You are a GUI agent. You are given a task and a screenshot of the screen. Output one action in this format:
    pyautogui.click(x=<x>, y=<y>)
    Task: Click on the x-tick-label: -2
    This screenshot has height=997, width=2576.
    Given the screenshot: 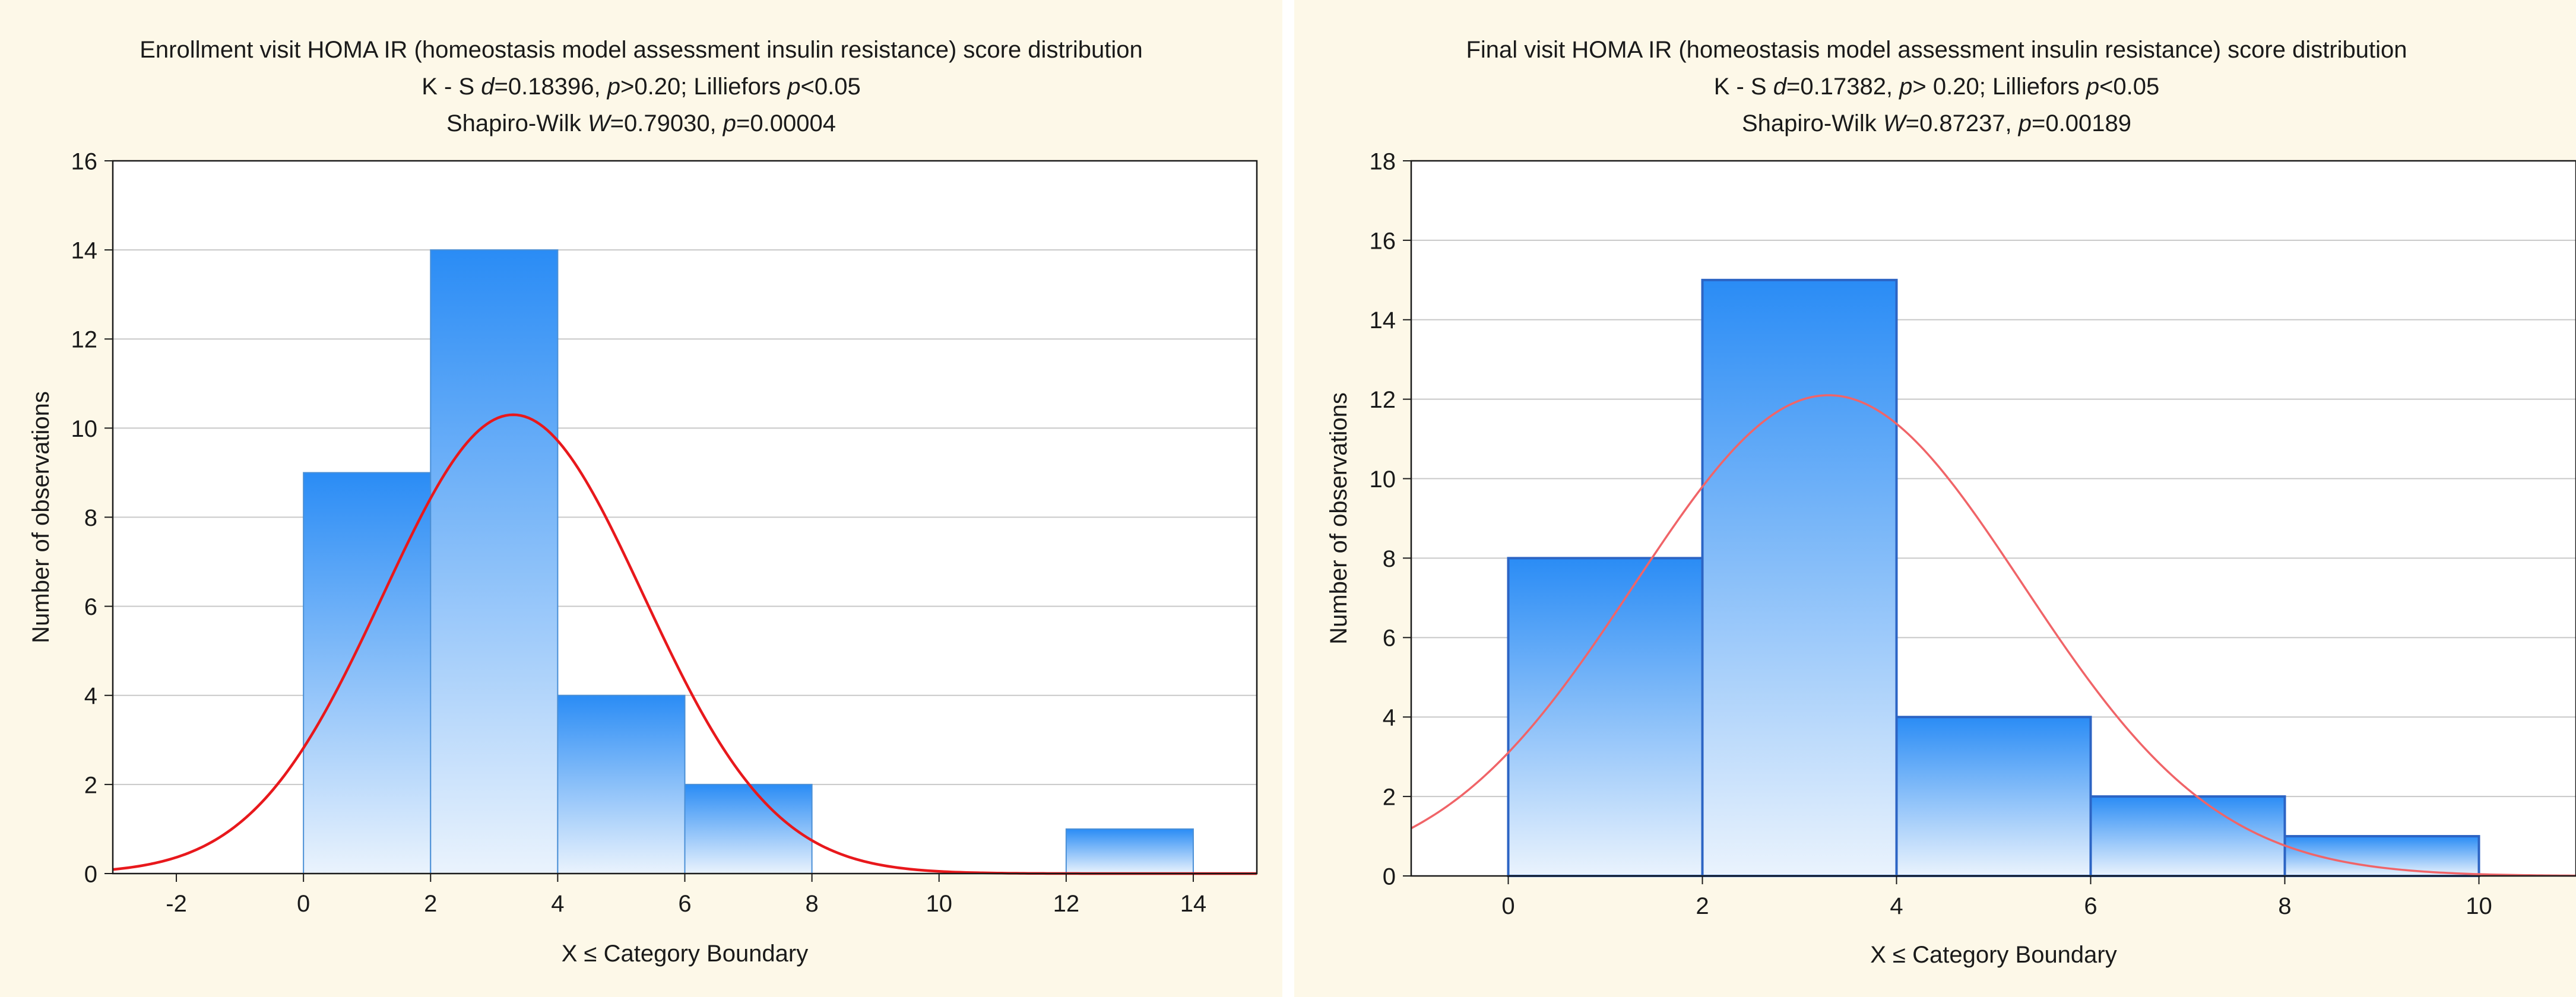 What is the action you would take?
    pyautogui.click(x=177, y=904)
    